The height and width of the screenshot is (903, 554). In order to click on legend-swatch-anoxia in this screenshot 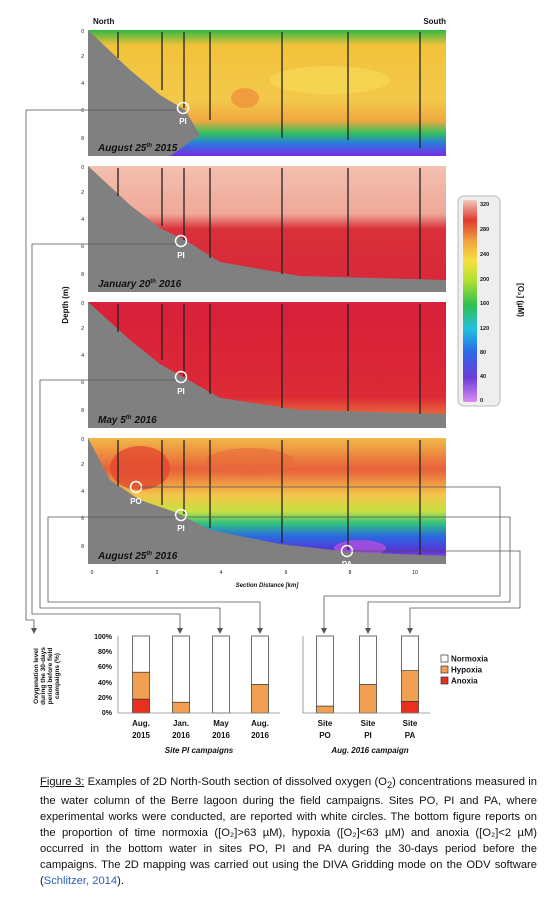, I will do `click(444, 680)`.